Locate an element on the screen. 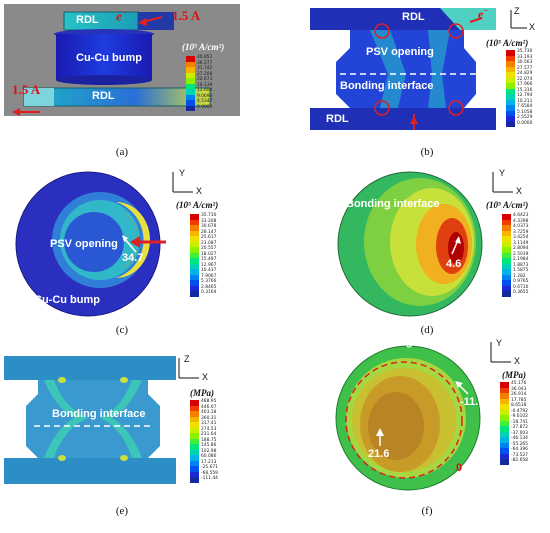 The image size is (550, 533). legend-row: 31.742 is located at coordinates (208, 69).